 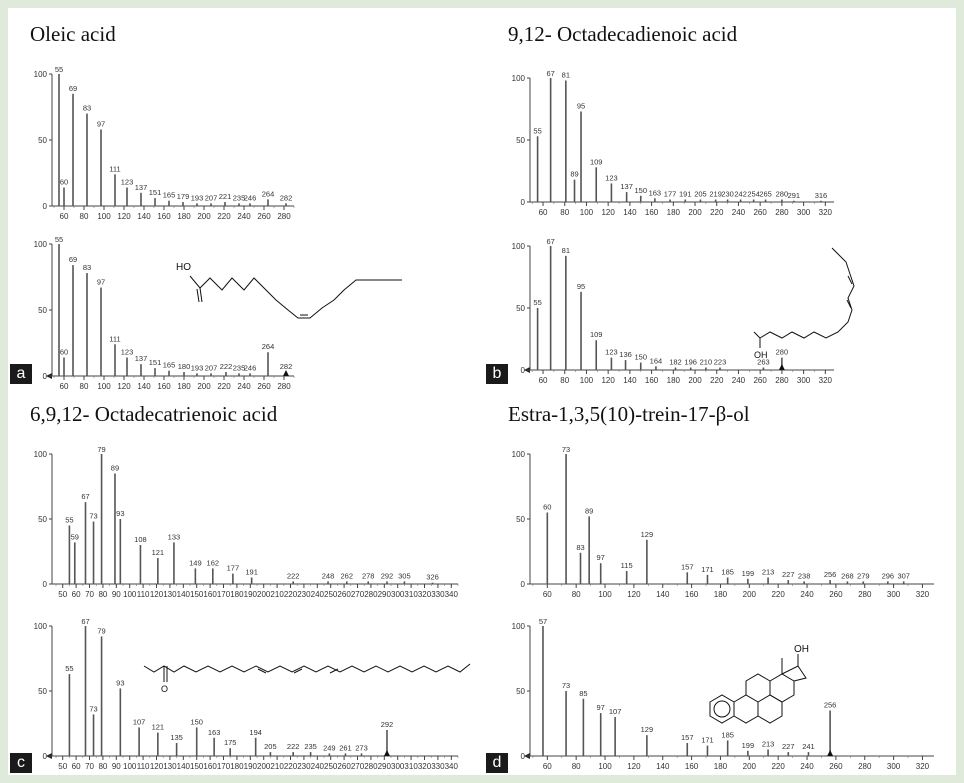 What do you see at coordinates (183, 196) in the screenshot?
I see `peak-label-179: 179` at bounding box center [183, 196].